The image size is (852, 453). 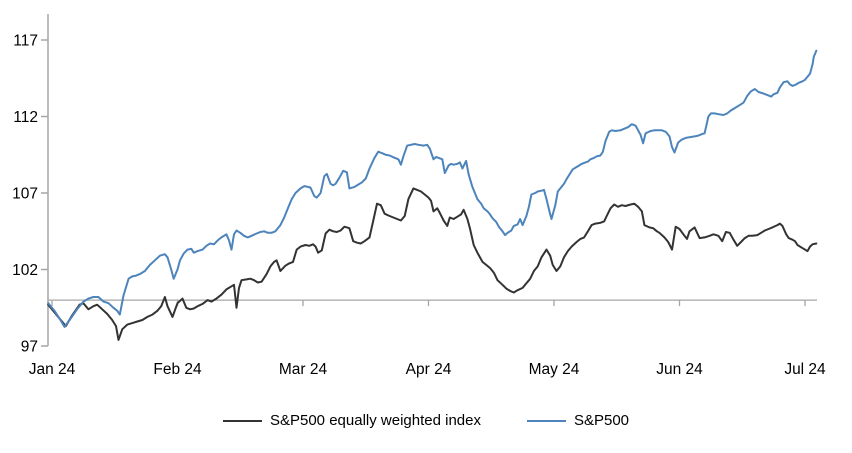 What do you see at coordinates (25, 194) in the screenshot?
I see `y-tick-label-107: 107` at bounding box center [25, 194].